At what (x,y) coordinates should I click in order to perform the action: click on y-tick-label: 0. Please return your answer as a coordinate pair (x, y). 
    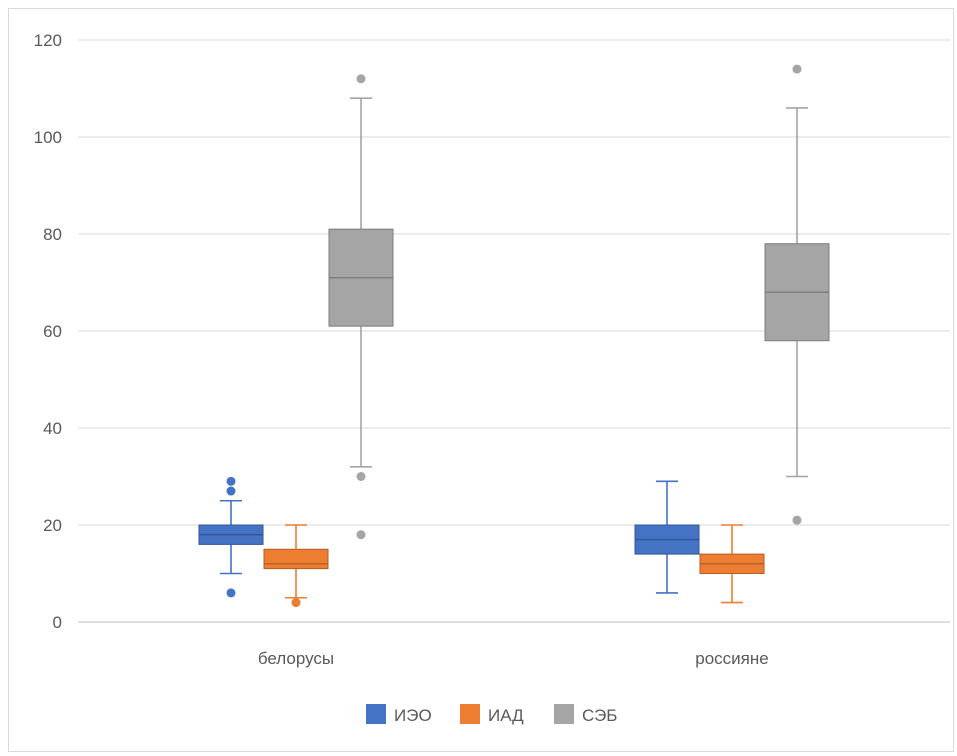
    Looking at the image, I should click on (57, 622).